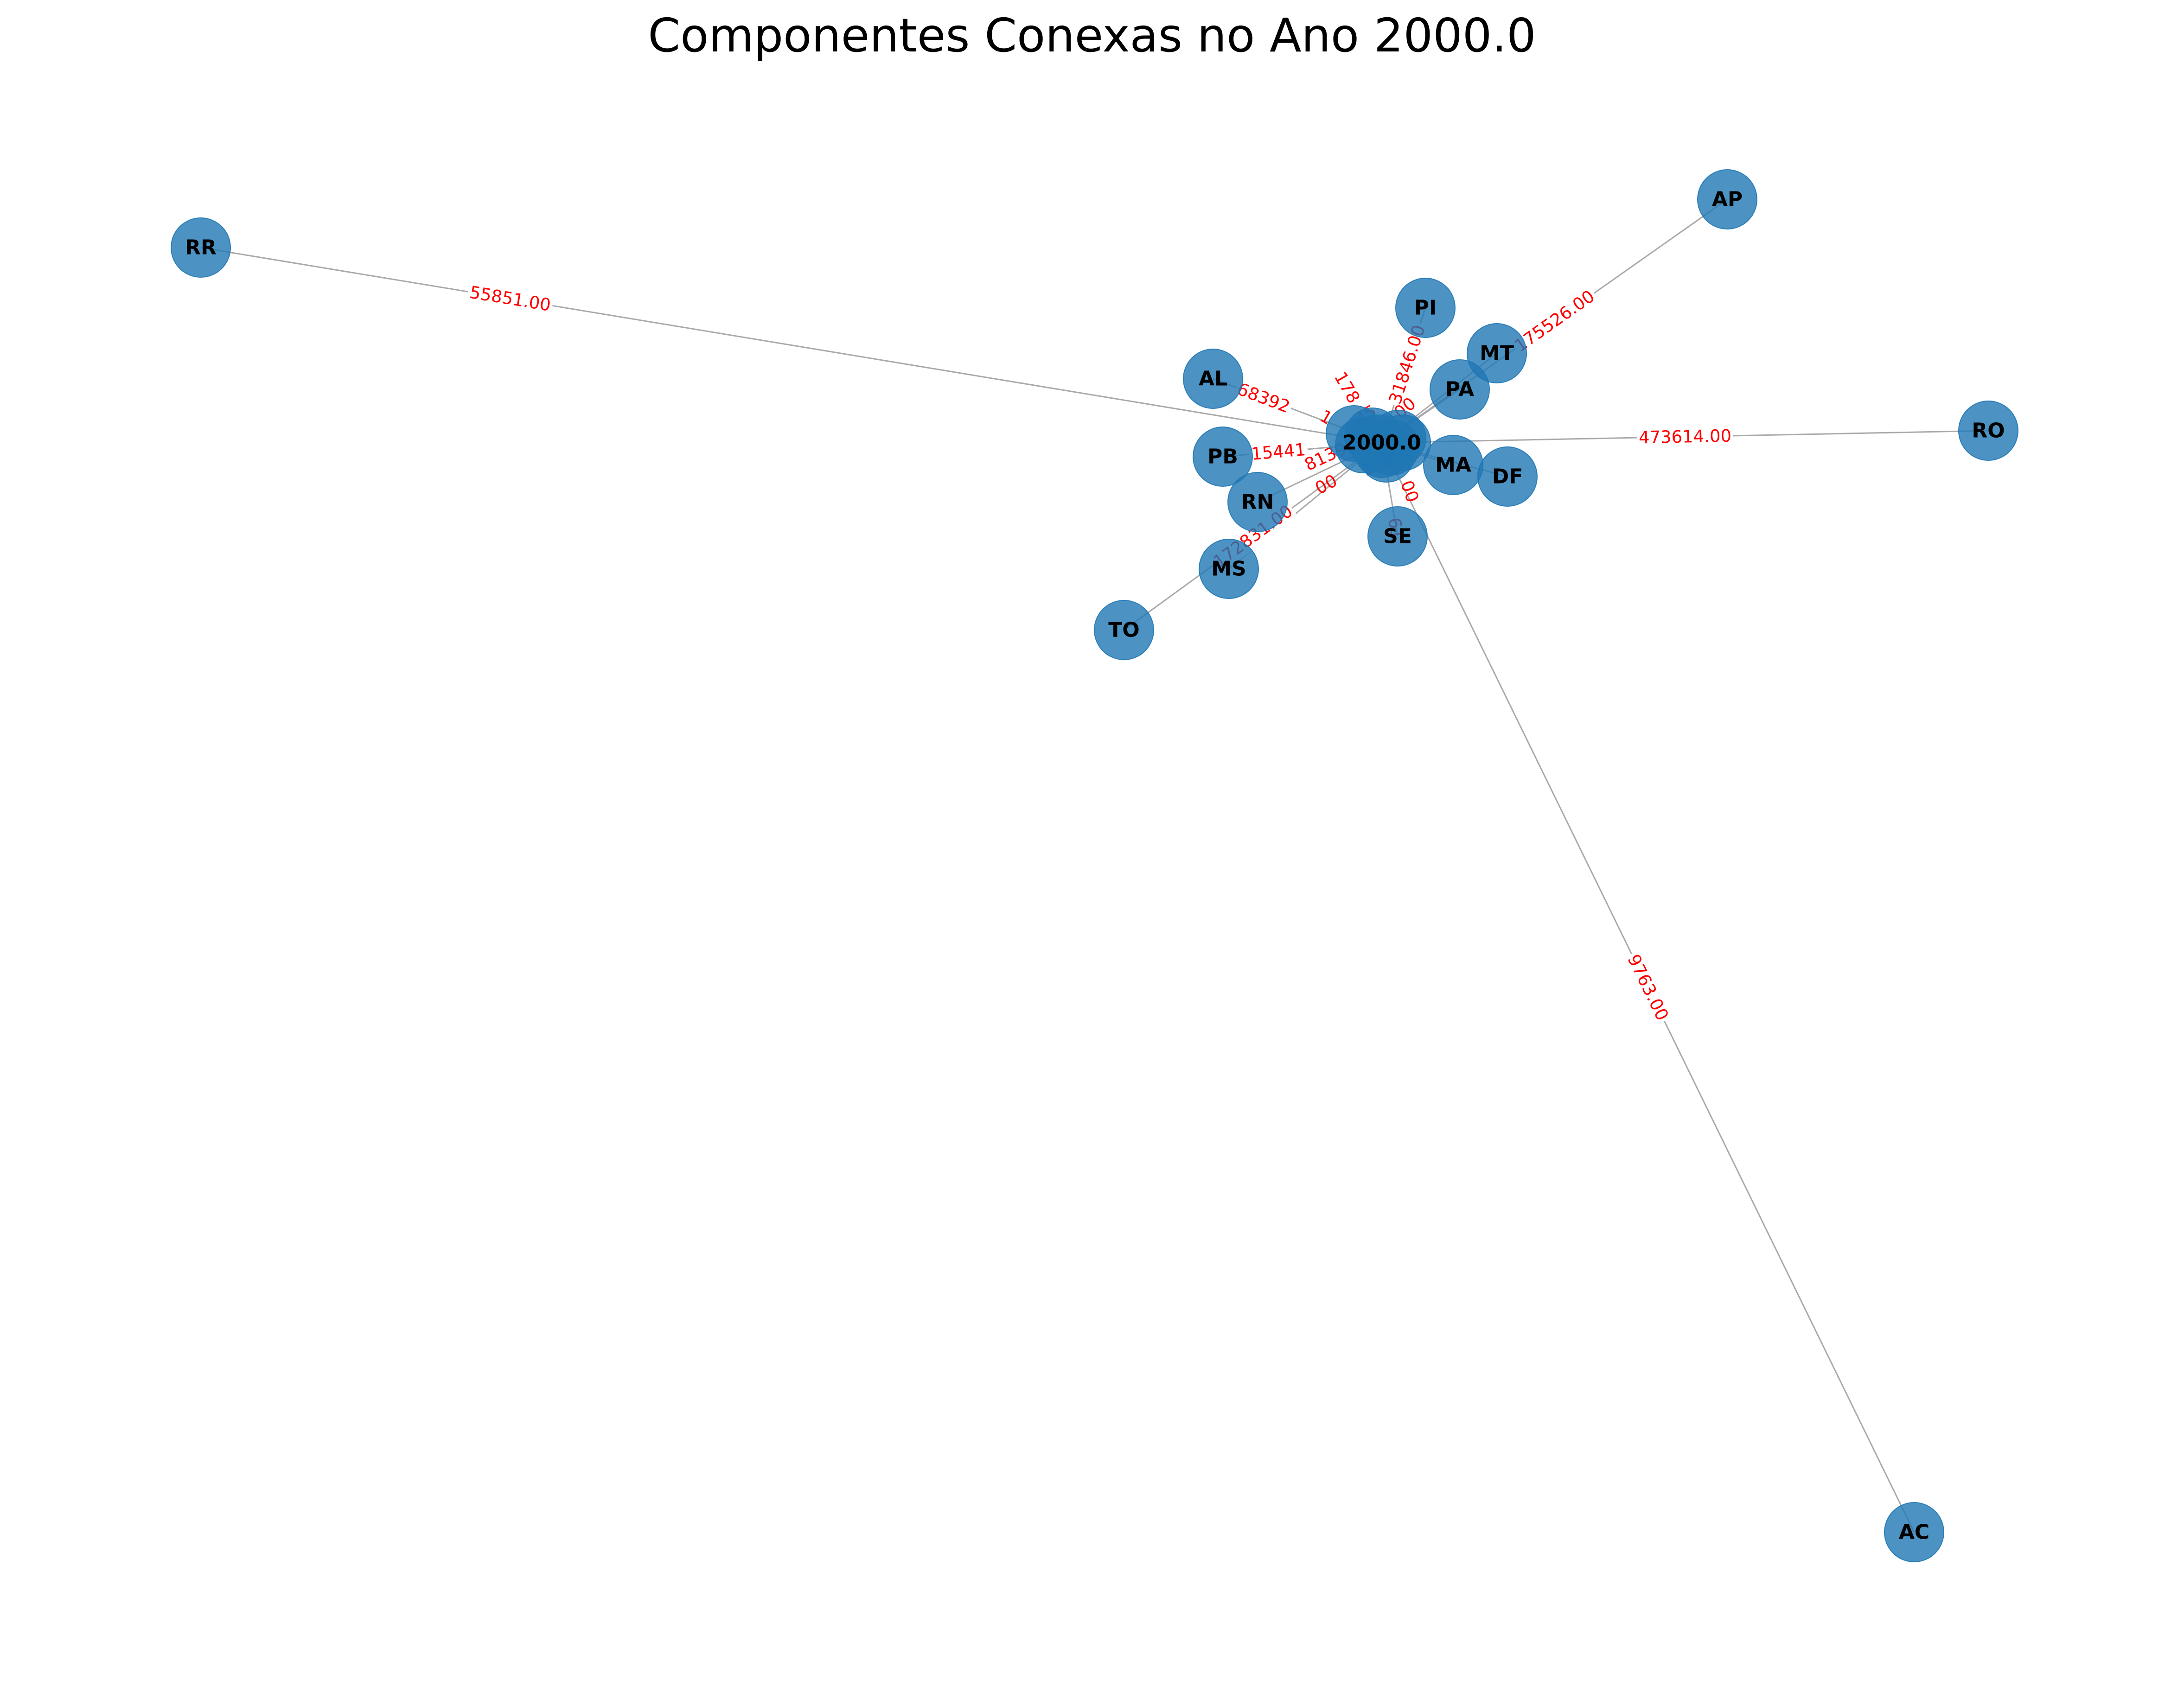  I want to click on node-label: PB, so click(1222, 457).